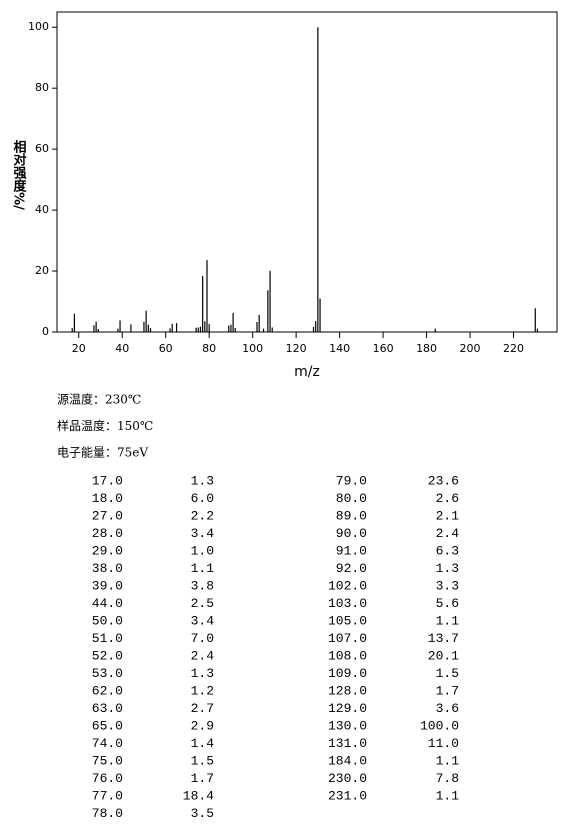 The image size is (570, 827). I want to click on table-intensity: 3.3, so click(447, 585).